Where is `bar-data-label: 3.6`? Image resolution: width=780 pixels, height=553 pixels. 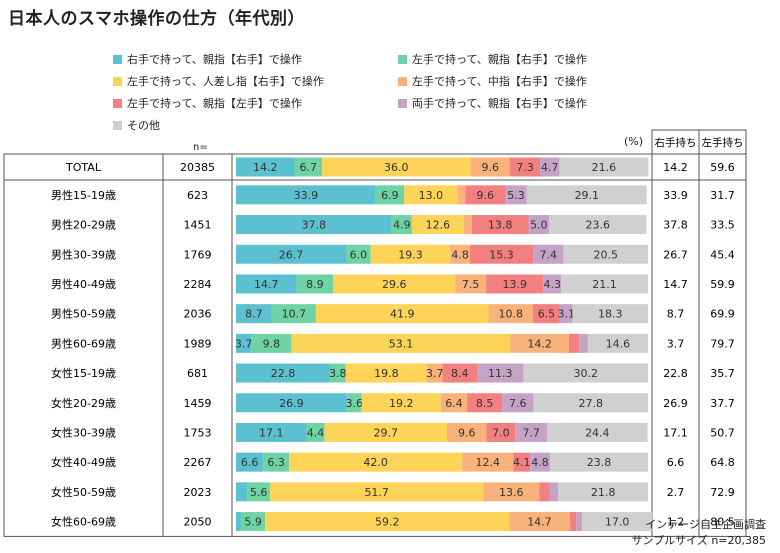 bar-data-label: 3.6 is located at coordinates (354, 403).